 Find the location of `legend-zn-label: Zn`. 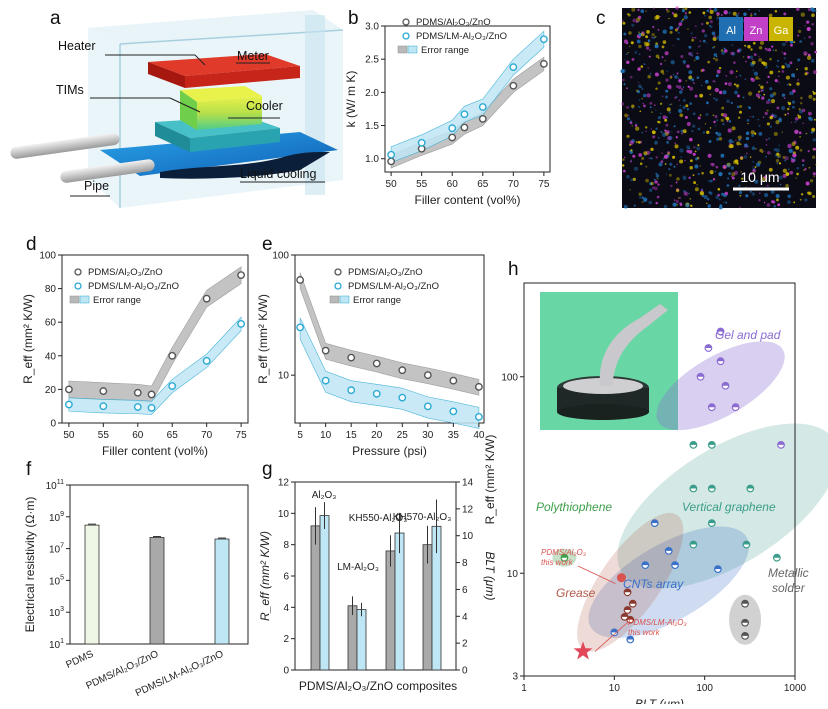

legend-zn-label: Zn is located at coordinates (756, 31).